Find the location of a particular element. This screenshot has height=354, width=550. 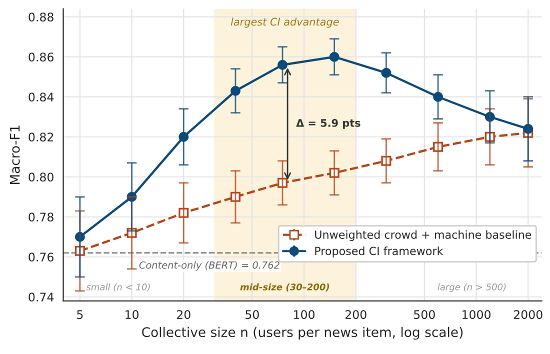

x-tick-label: 10 is located at coordinates (132, 315).